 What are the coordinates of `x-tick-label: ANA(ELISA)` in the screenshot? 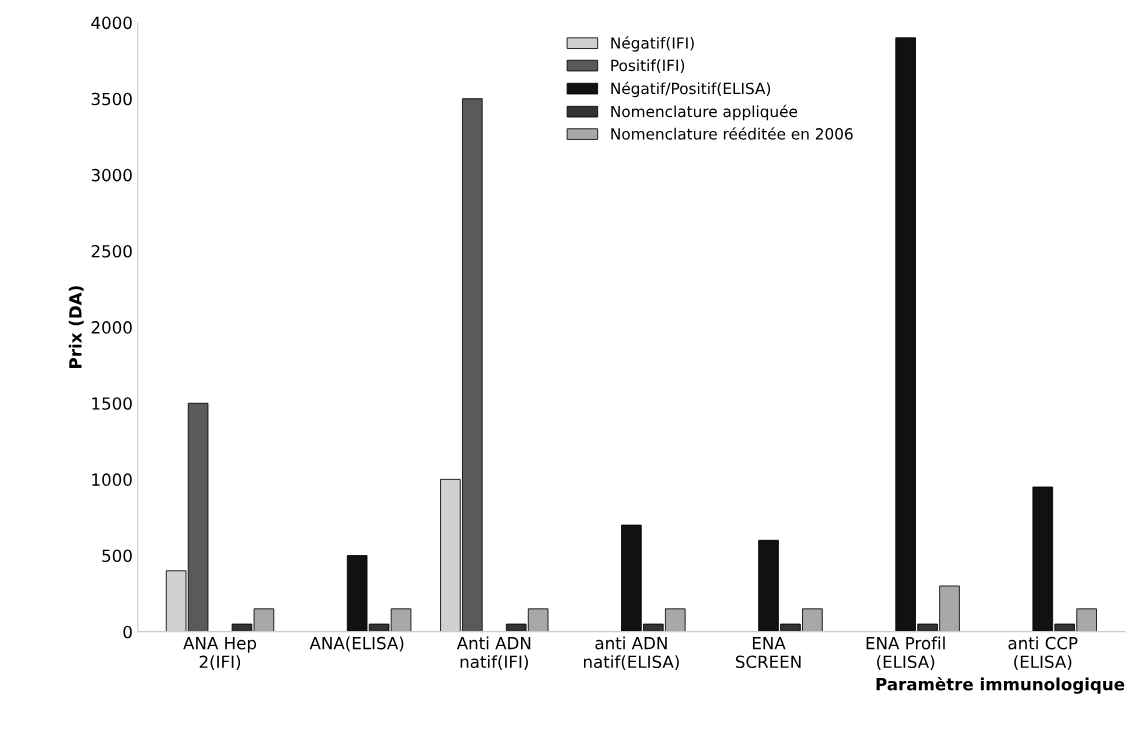 It's located at (356, 644).